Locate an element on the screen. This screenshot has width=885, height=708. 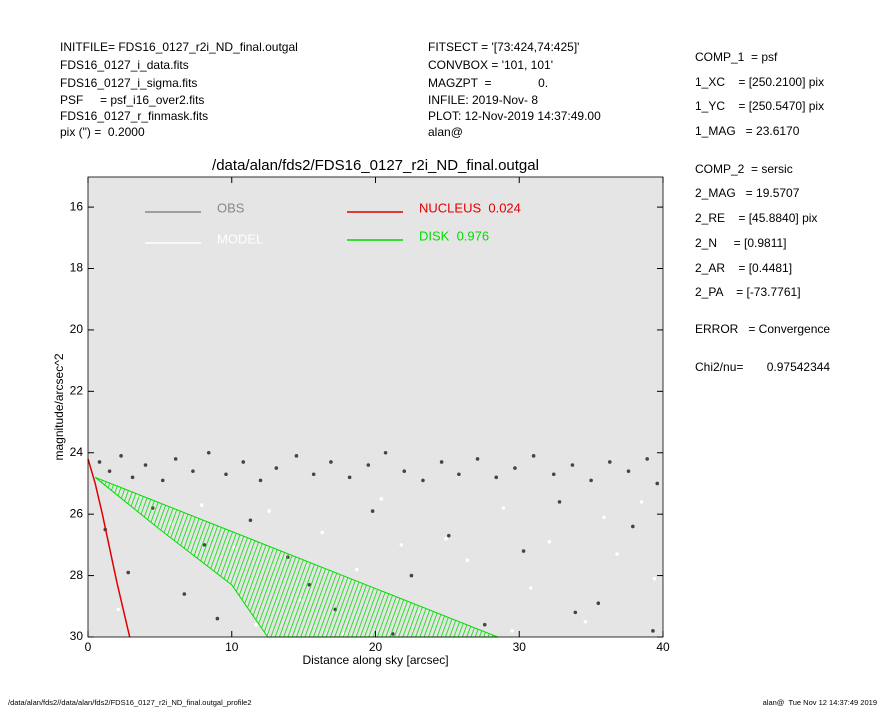
x-axis-label: Distance along sky [arcsec] is located at coordinates (375, 660).